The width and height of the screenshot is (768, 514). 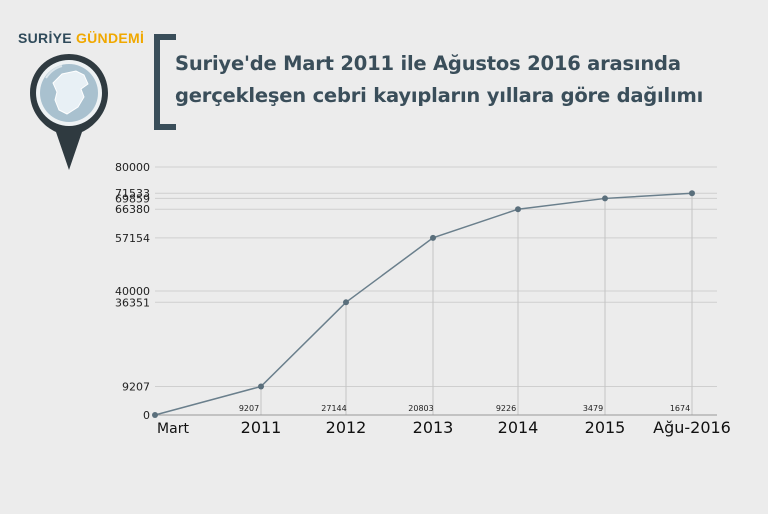 What do you see at coordinates (132, 167) in the screenshot?
I see `y-tick-label: 80000` at bounding box center [132, 167].